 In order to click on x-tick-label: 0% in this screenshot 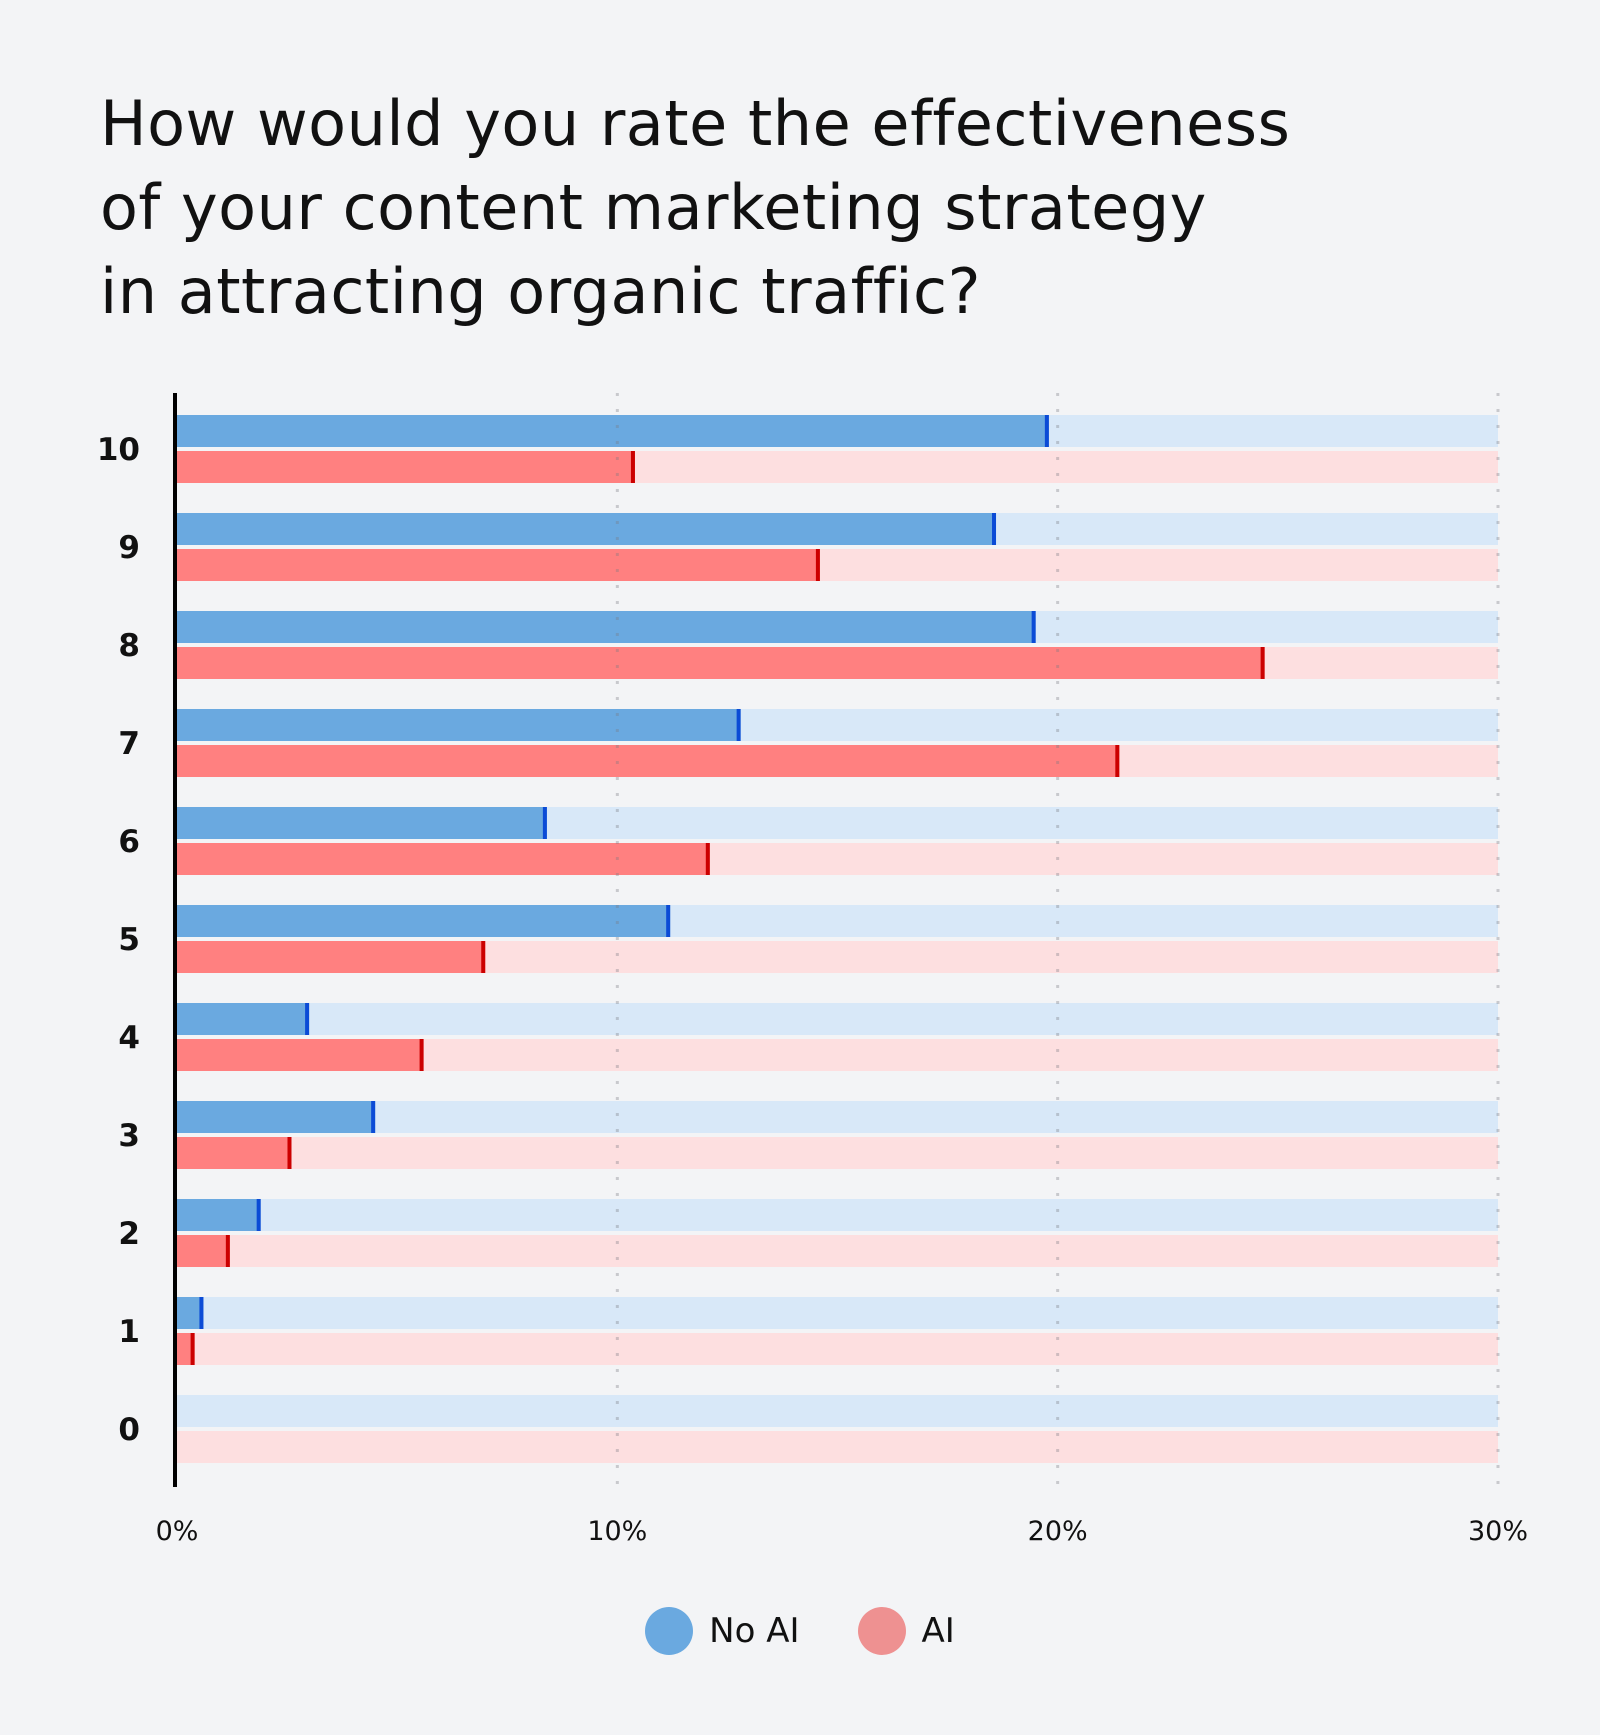, I will do `click(177, 1531)`.